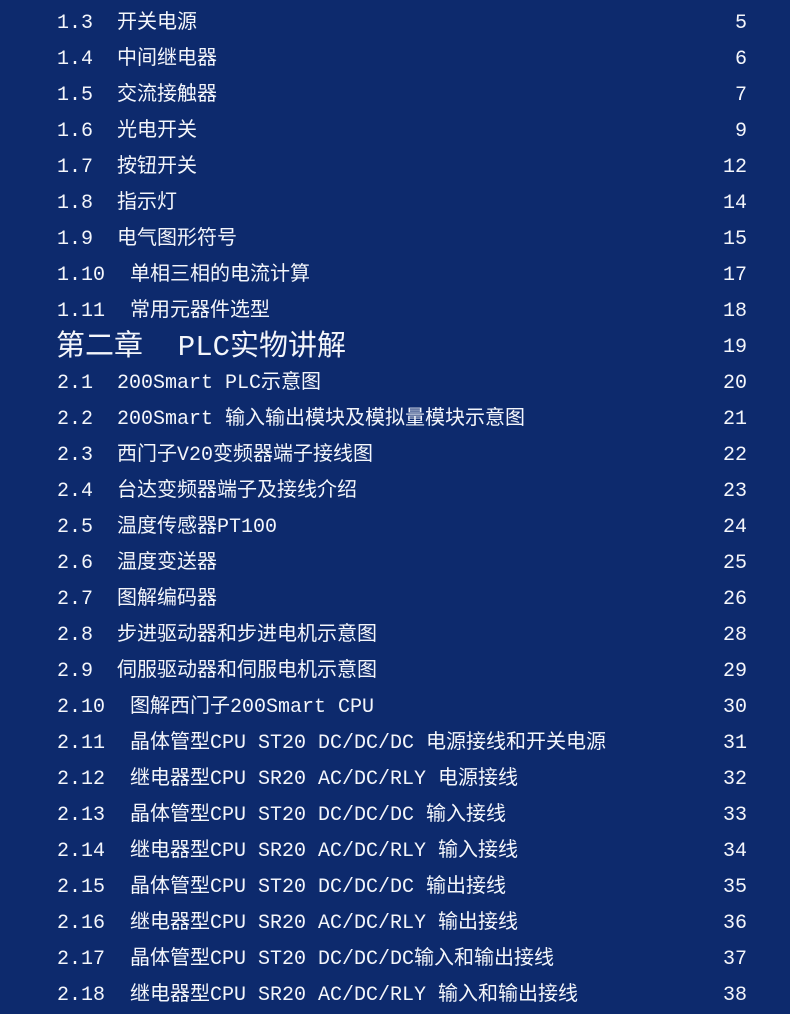 The height and width of the screenshot is (1014, 790). What do you see at coordinates (734, 995) in the screenshot?
I see `toc-entry-page: 38` at bounding box center [734, 995].